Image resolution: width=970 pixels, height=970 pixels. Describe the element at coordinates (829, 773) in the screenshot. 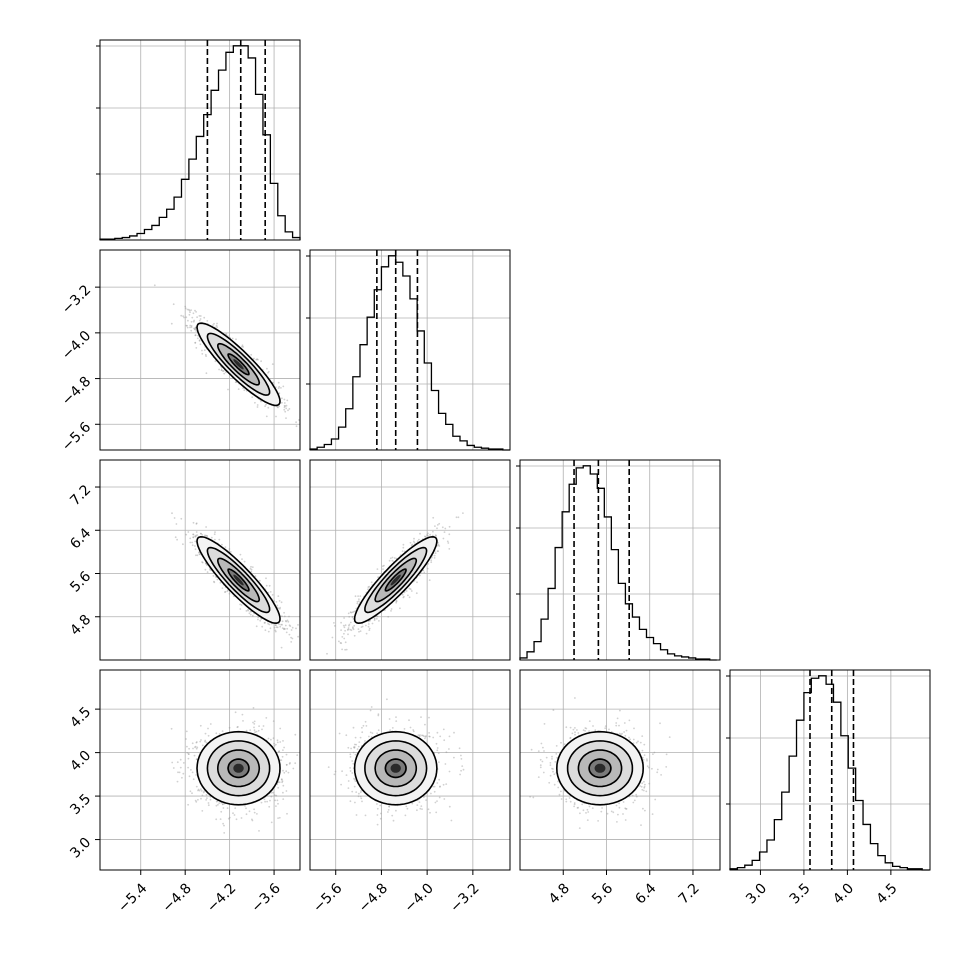

I see `histogram-bars` at that location.